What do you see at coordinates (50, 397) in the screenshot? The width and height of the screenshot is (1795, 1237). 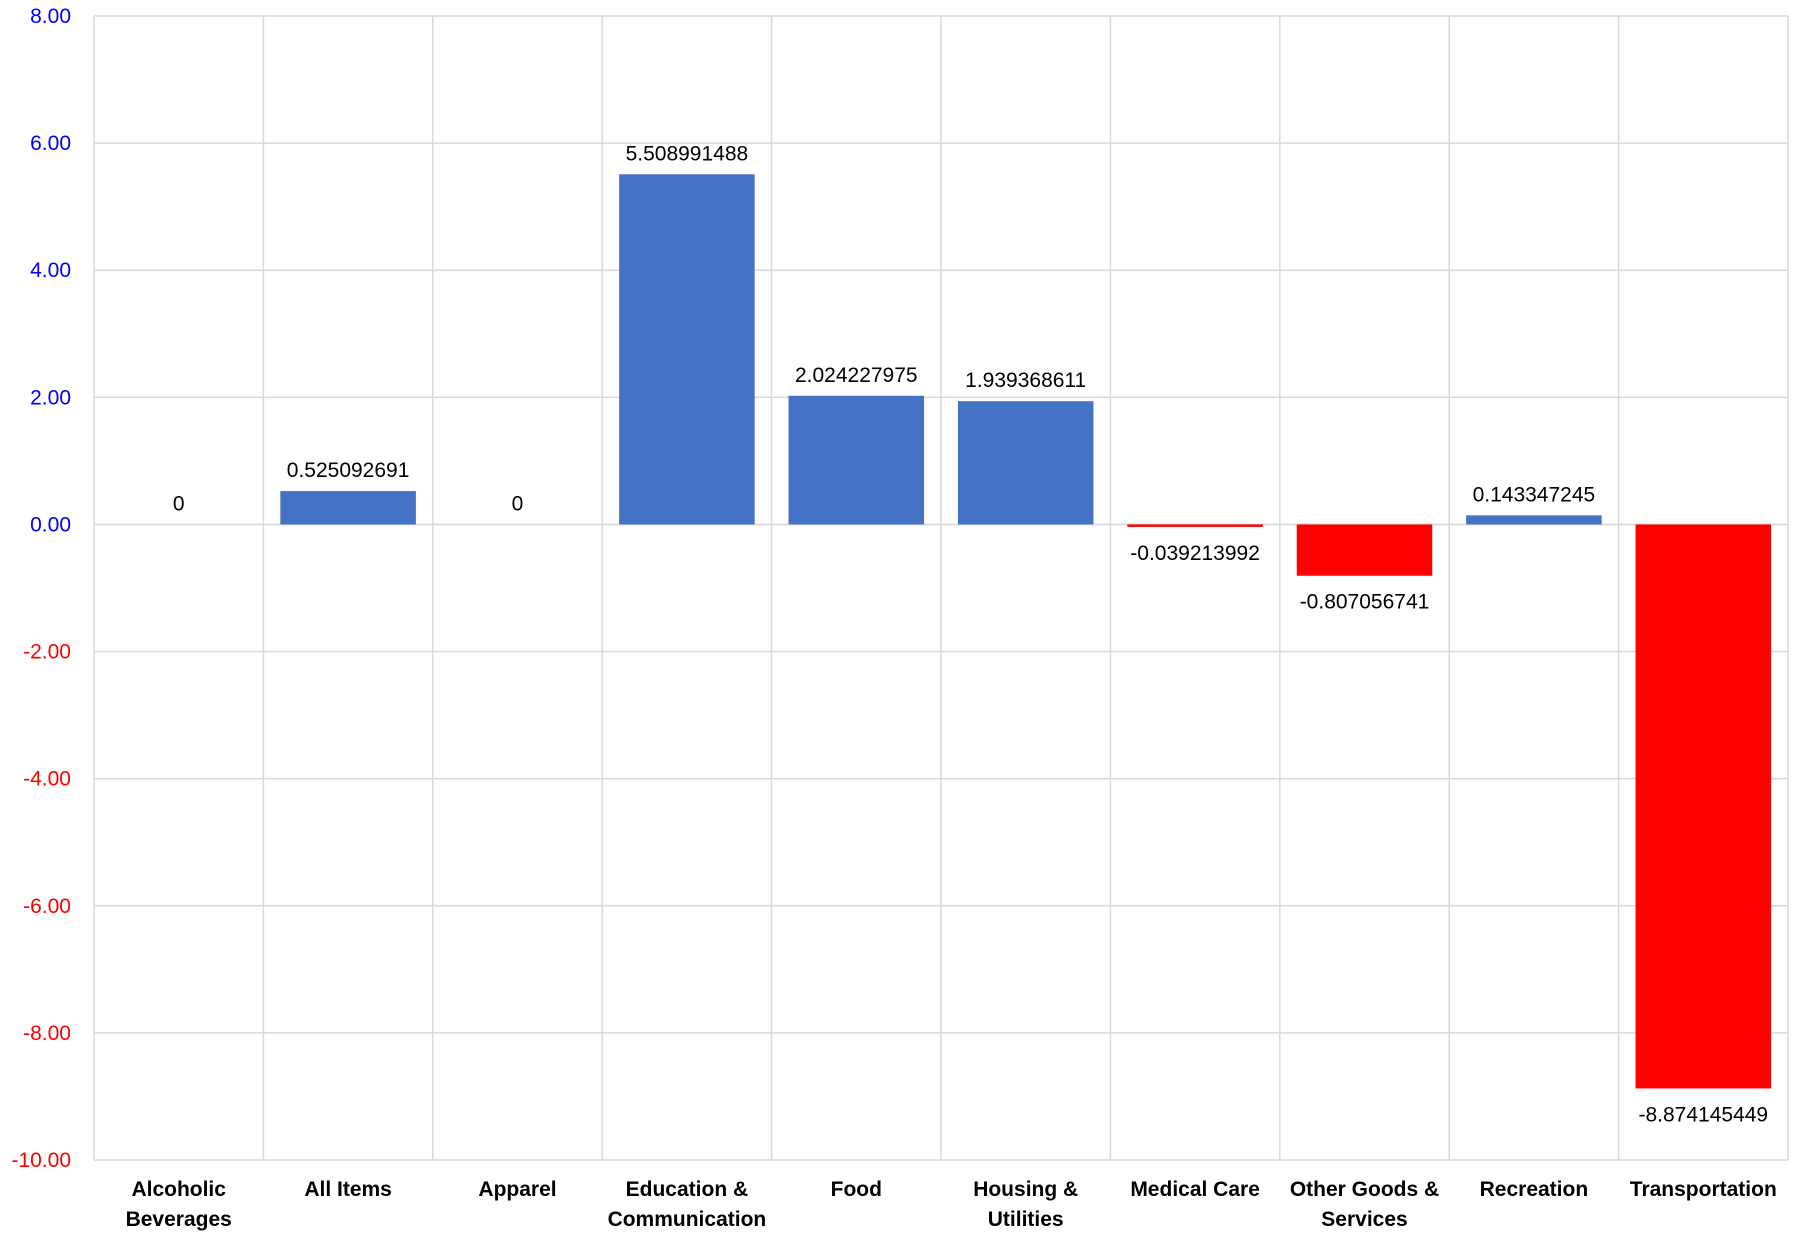 I see `y-tick-label: 2.00` at bounding box center [50, 397].